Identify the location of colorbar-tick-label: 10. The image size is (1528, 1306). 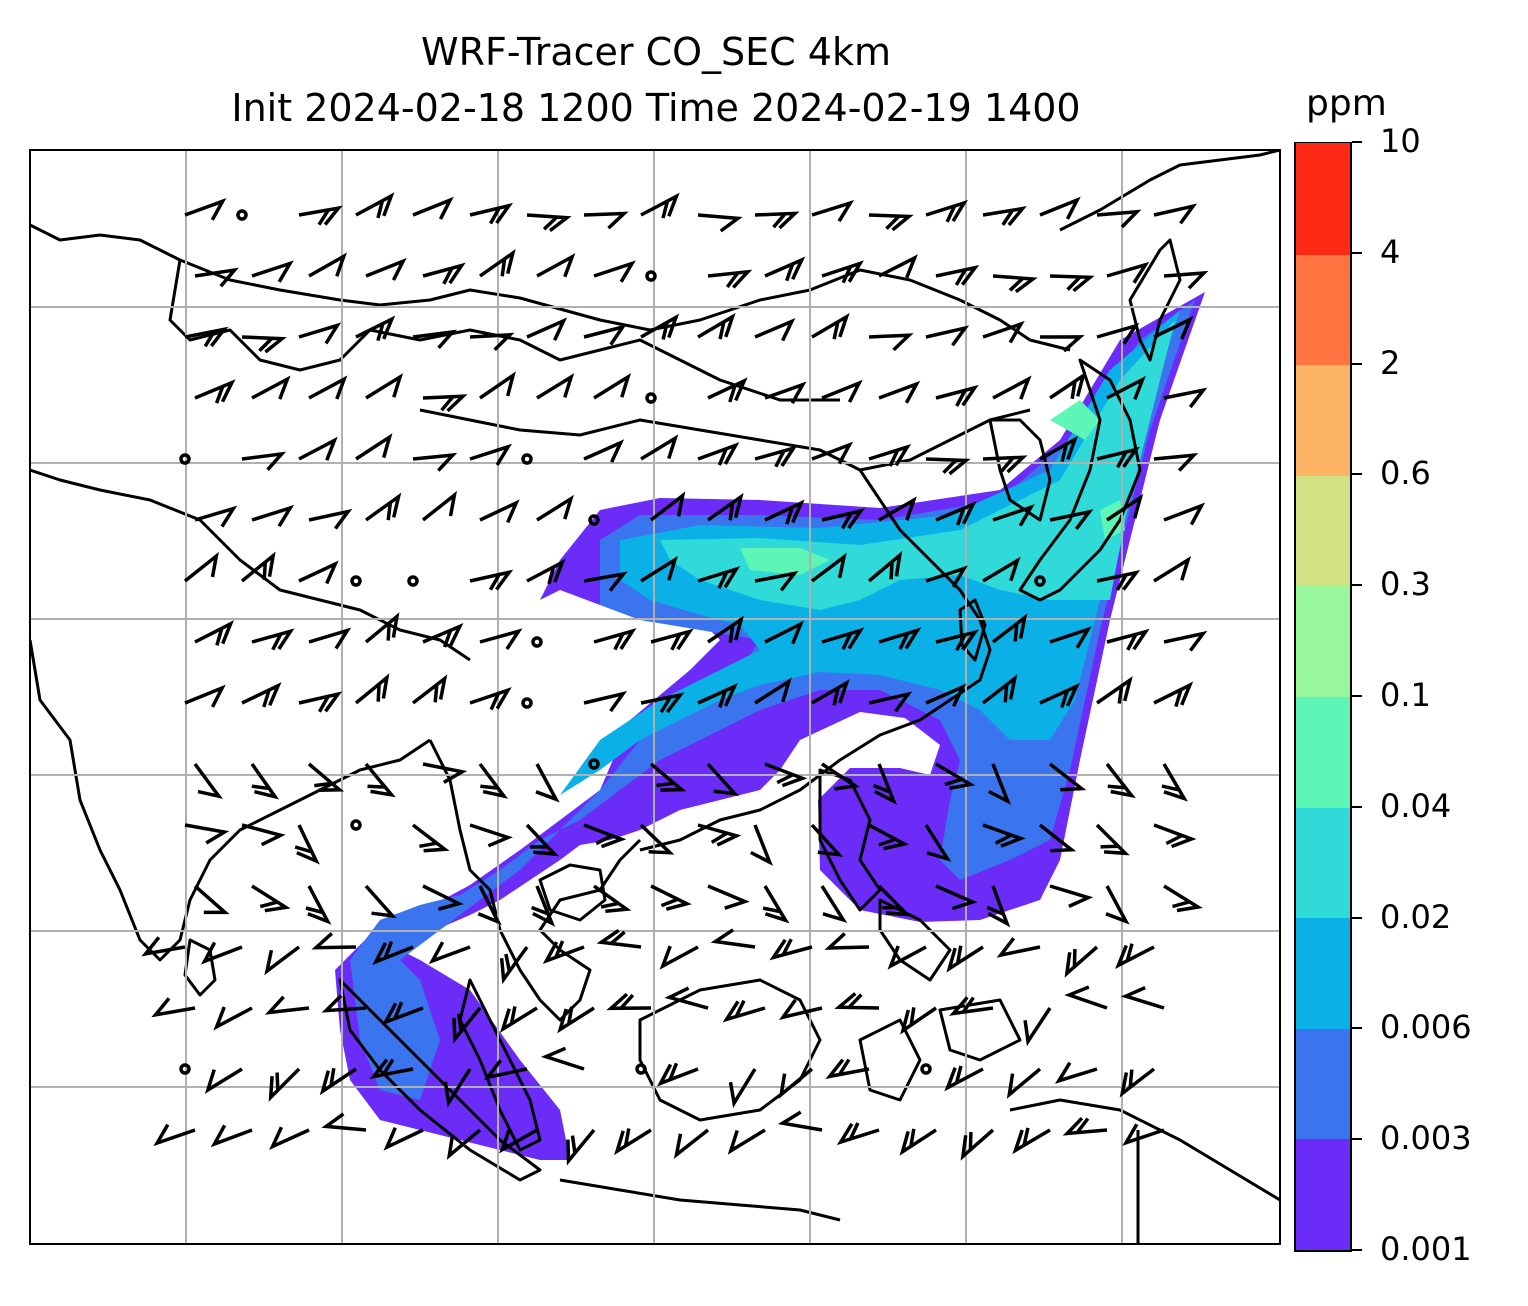
(1400, 141).